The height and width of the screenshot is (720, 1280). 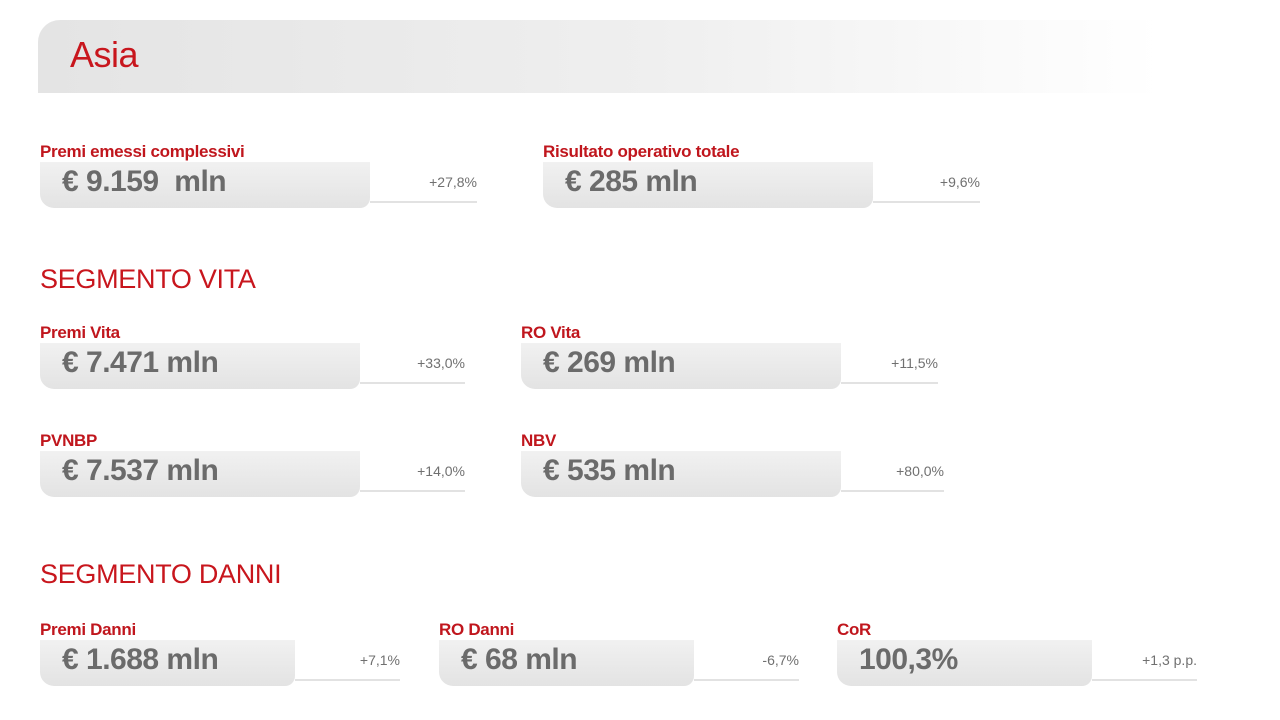 What do you see at coordinates (148, 279) in the screenshot?
I see `section-title: SEGMENTO VITA` at bounding box center [148, 279].